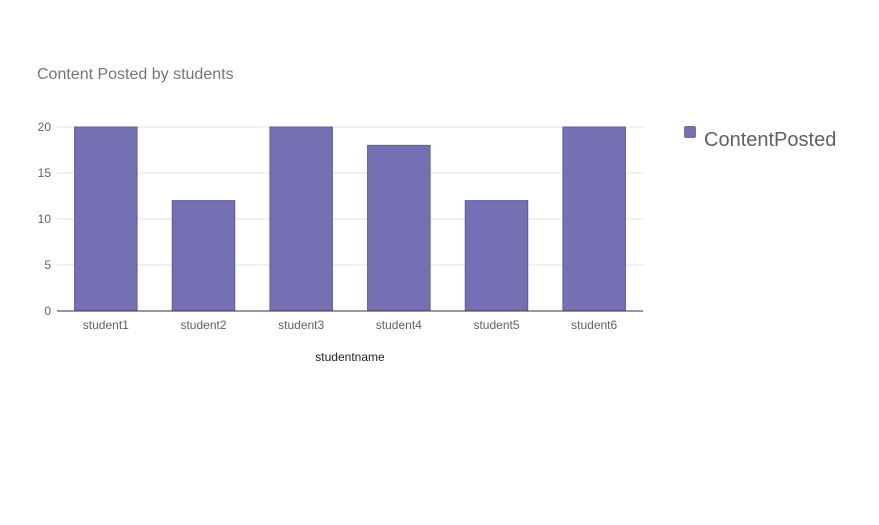  What do you see at coordinates (203, 256) in the screenshot?
I see `bar-student2` at bounding box center [203, 256].